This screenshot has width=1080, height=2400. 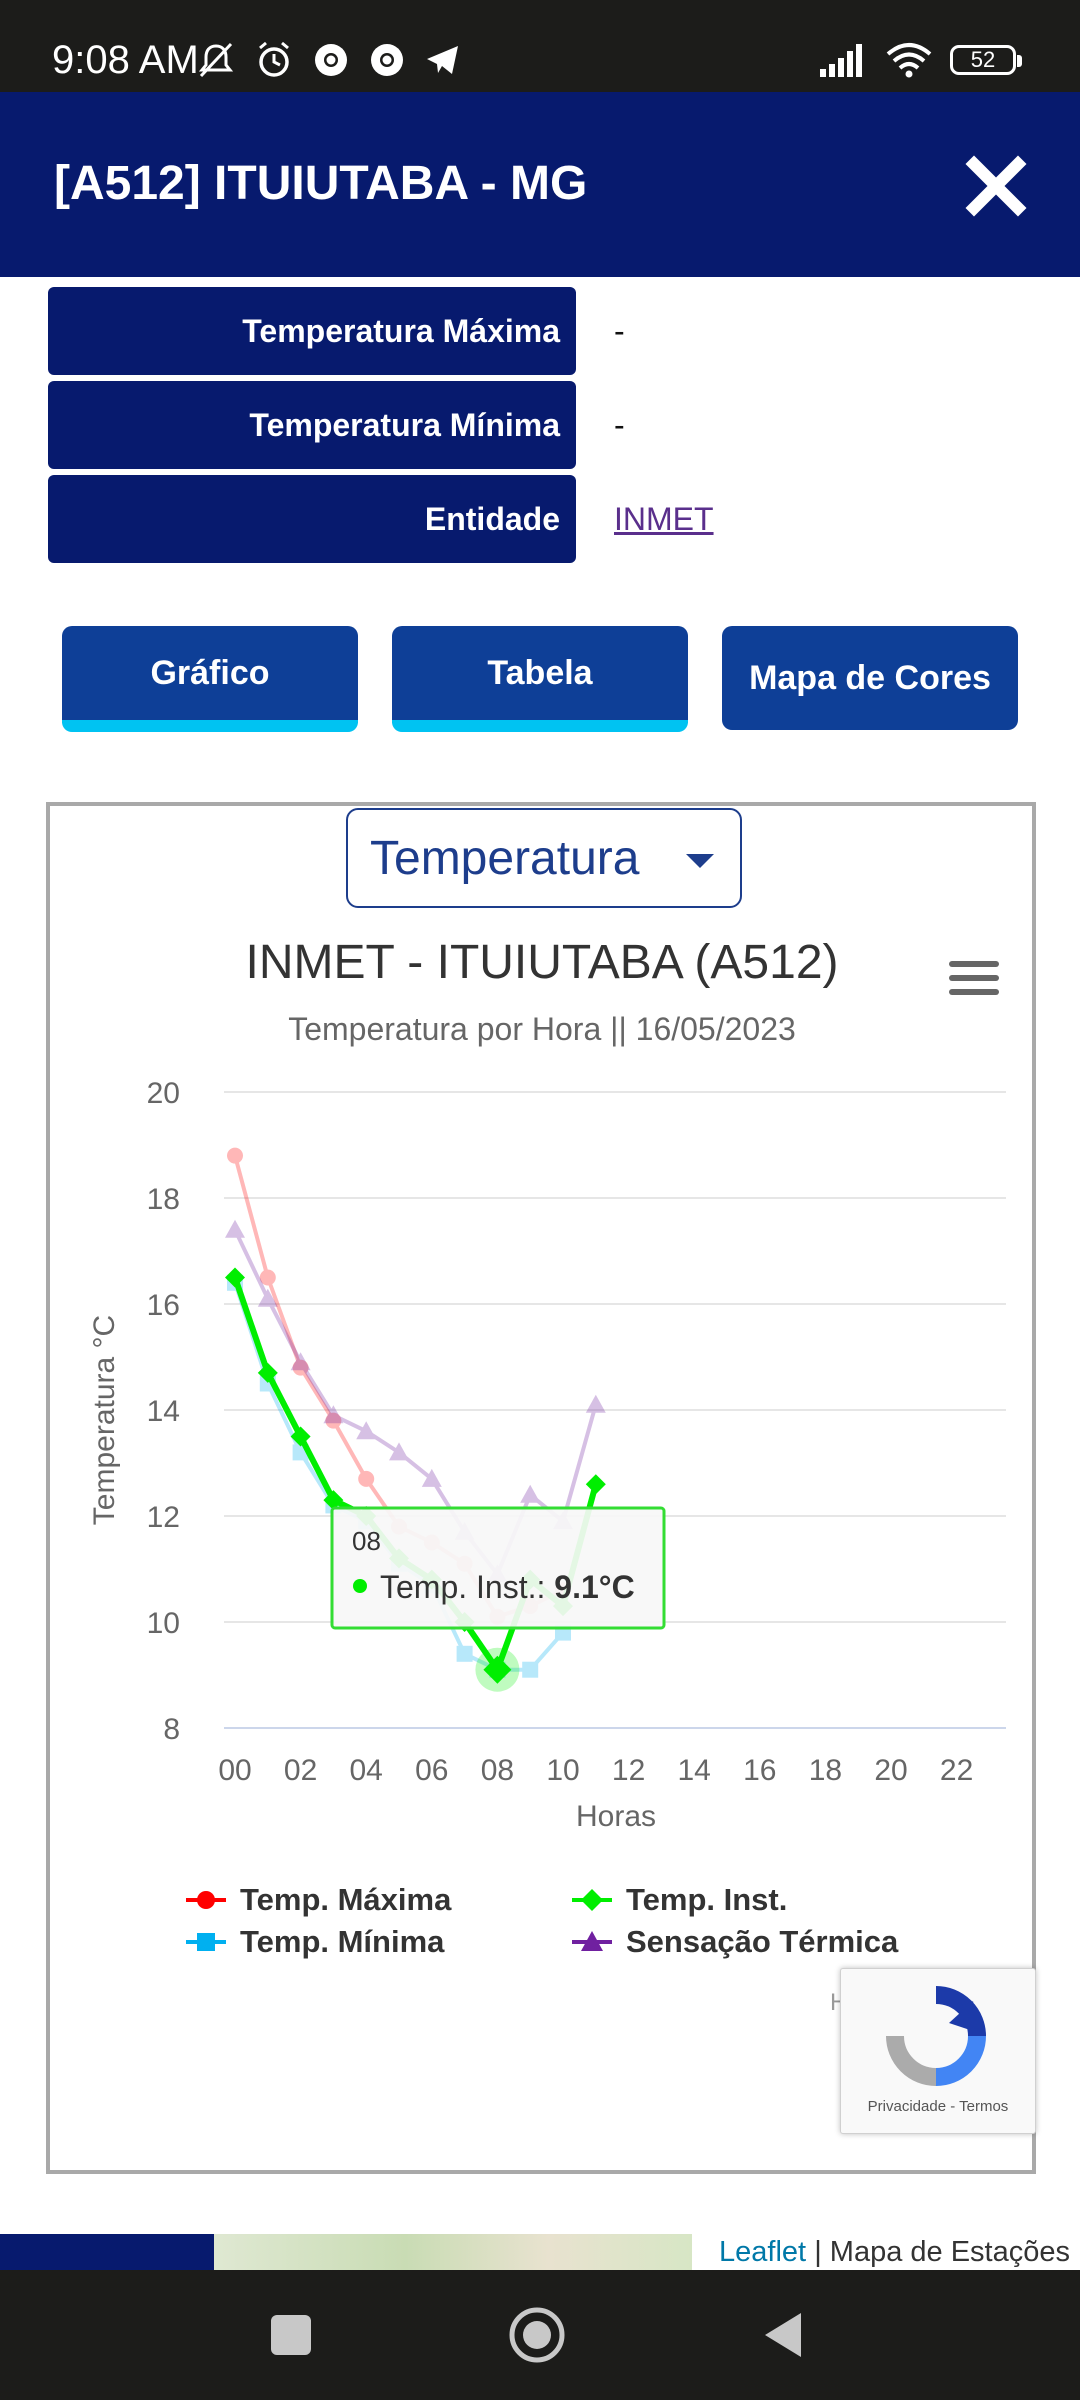 I want to click on info-row-entity: Entidade INMET, so click(x=548, y=519).